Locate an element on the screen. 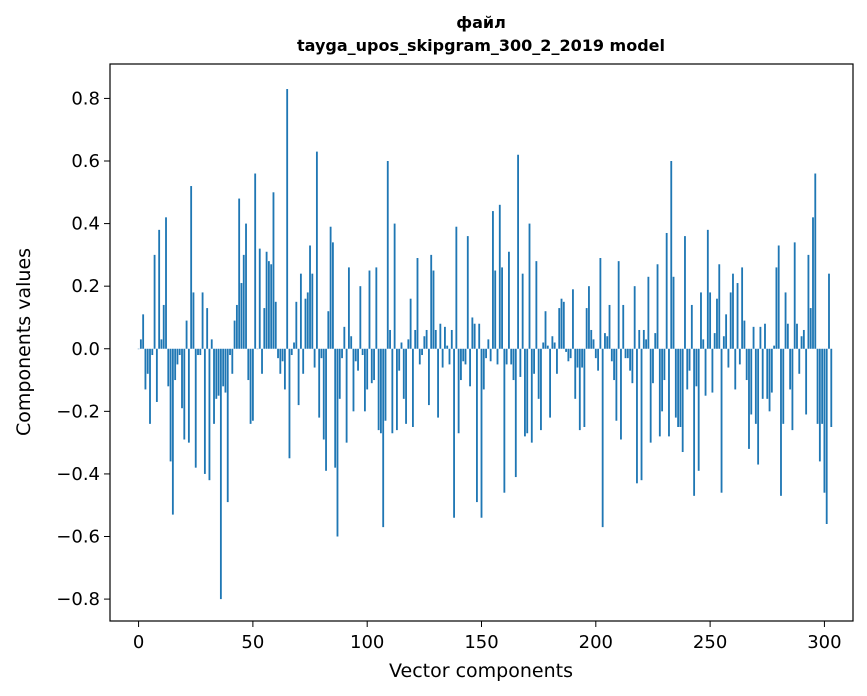 The width and height of the screenshot is (867, 696). y-tick-label: 0.6 is located at coordinates (85, 161).